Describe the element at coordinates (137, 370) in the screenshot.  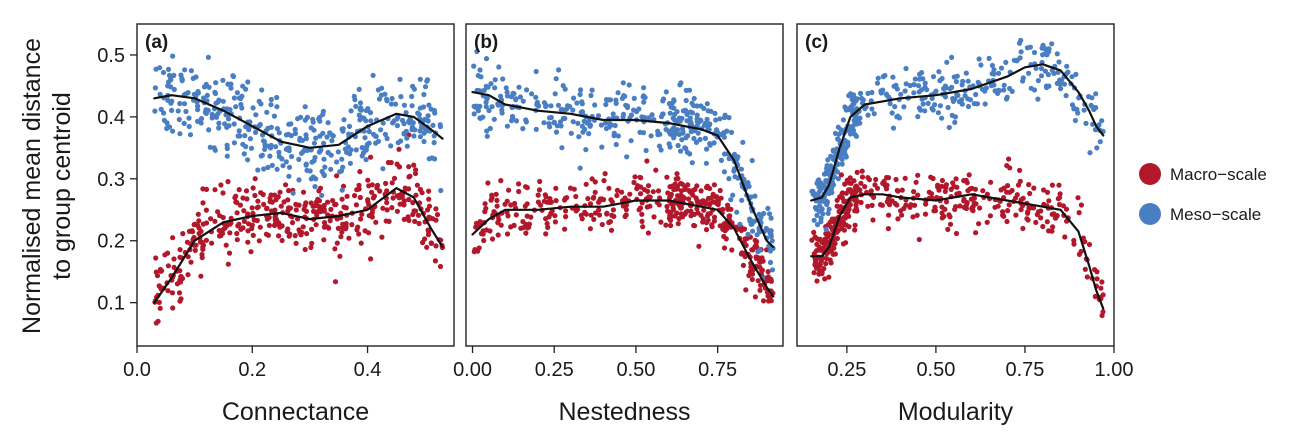
I see `x-tick-label: 0.0` at that location.